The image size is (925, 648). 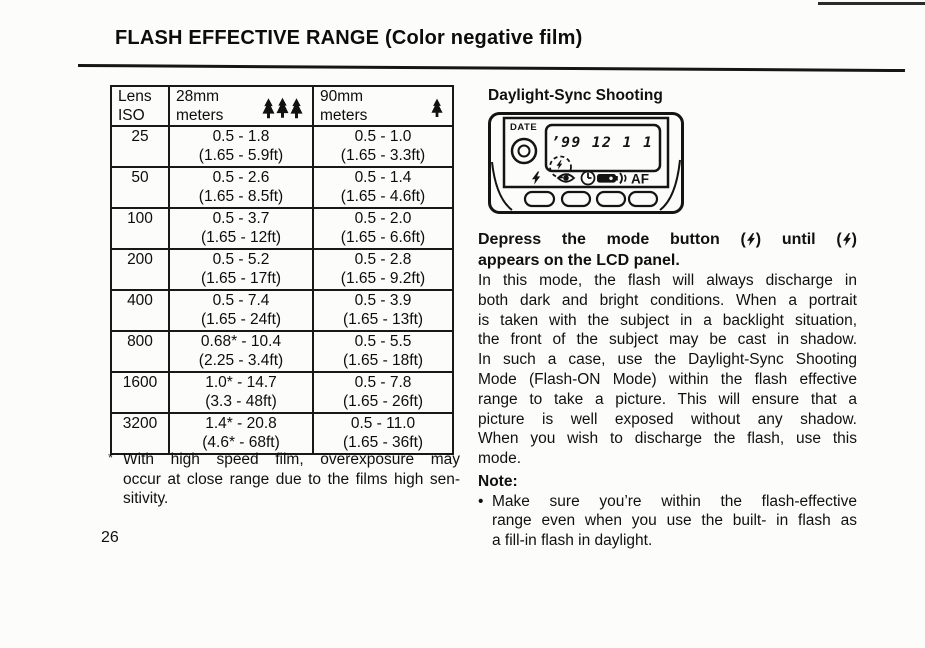 I want to click on range-90mm-cell: 0.5 - 7.8 (1.65 - 26ft), so click(x=383, y=392).